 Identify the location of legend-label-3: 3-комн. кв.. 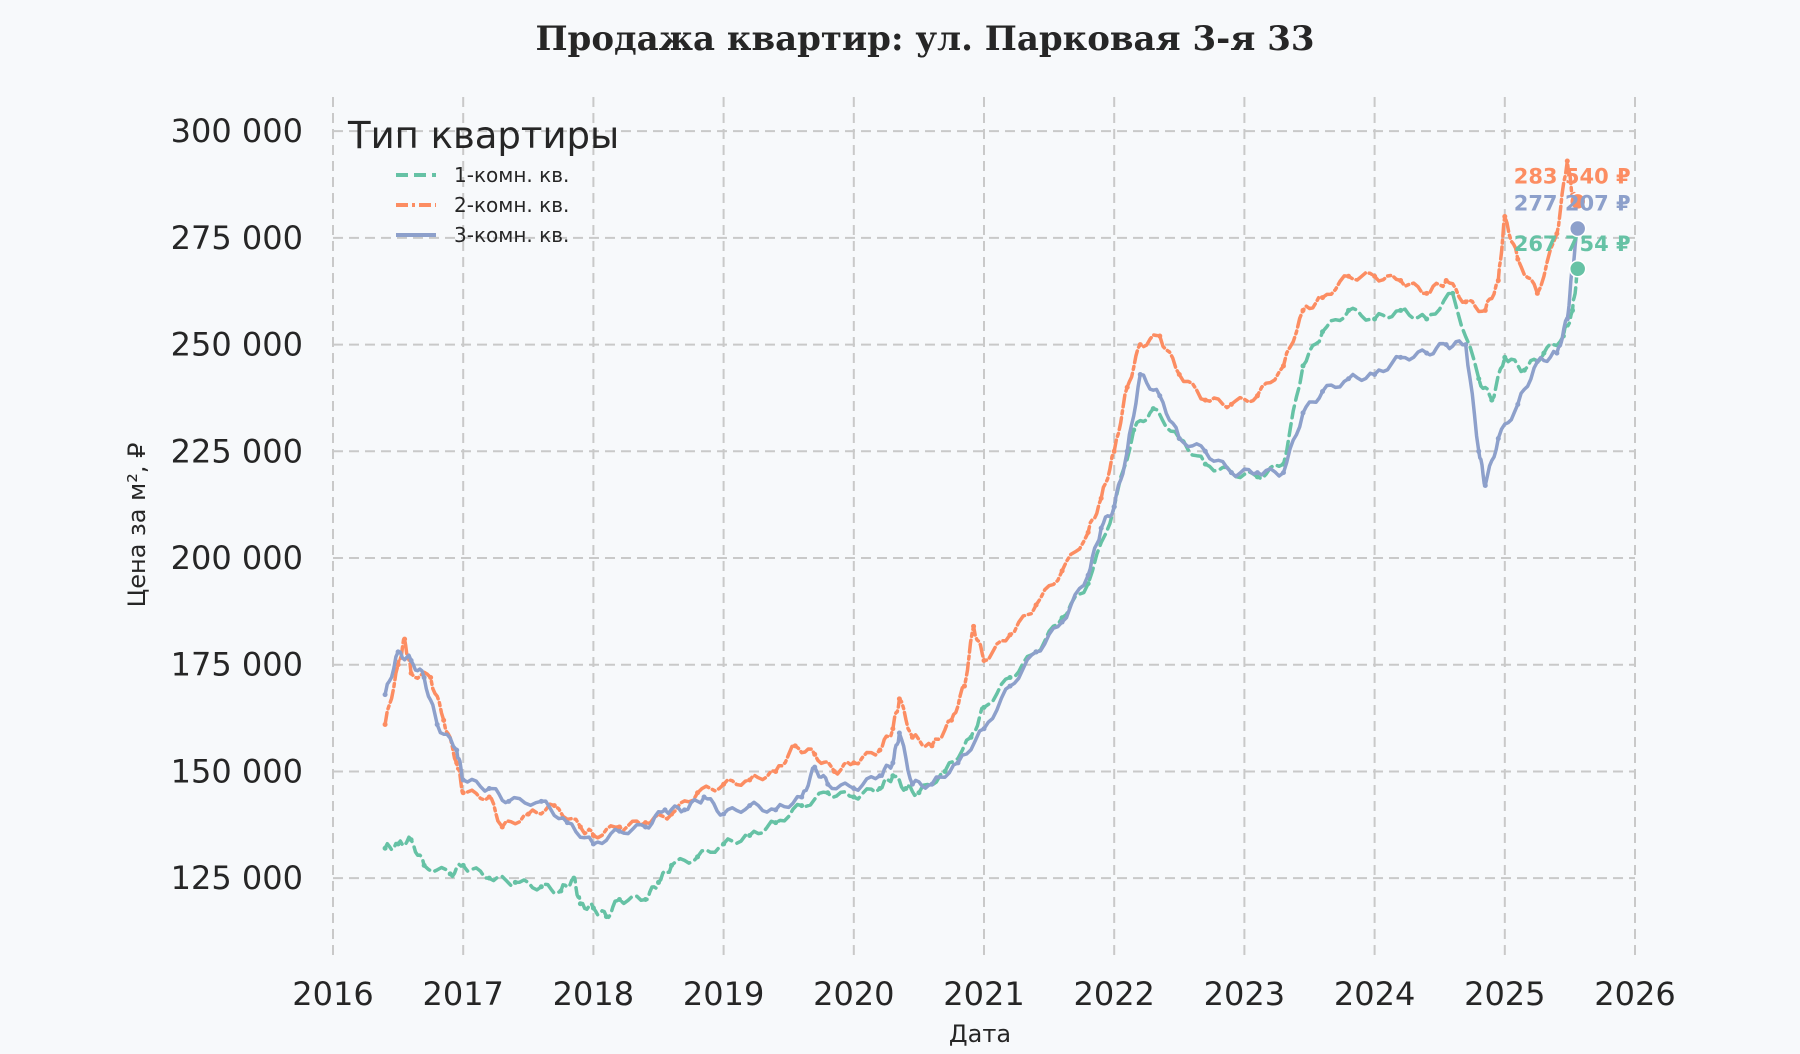
(511, 235).